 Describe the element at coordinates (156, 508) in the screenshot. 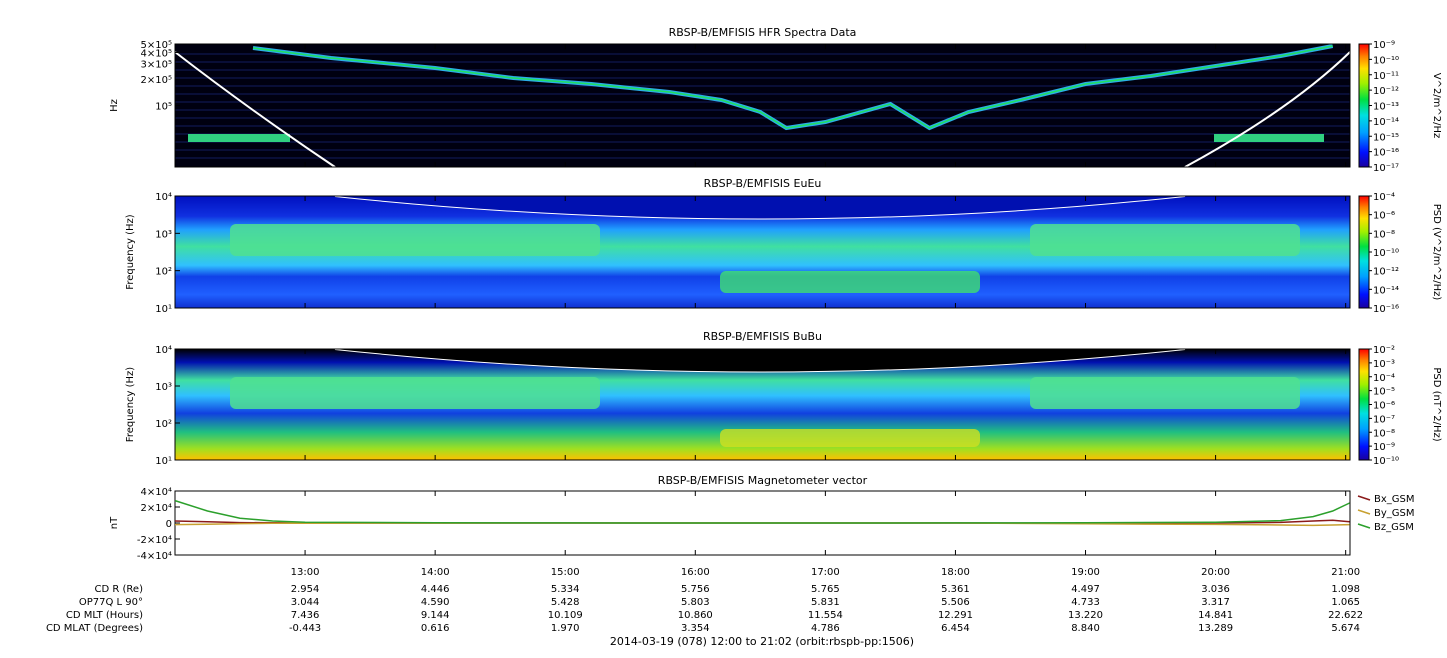

I see `y-tick-label: 2×10⁴` at that location.